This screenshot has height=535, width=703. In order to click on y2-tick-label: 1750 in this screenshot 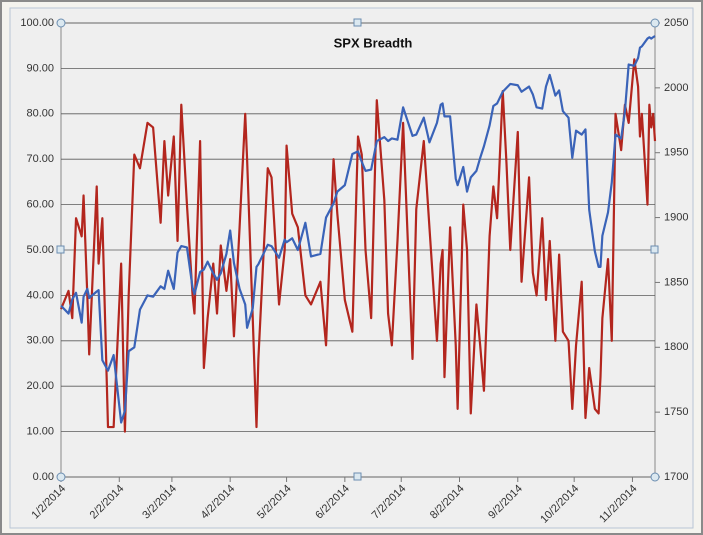, I will do `click(676, 412)`.